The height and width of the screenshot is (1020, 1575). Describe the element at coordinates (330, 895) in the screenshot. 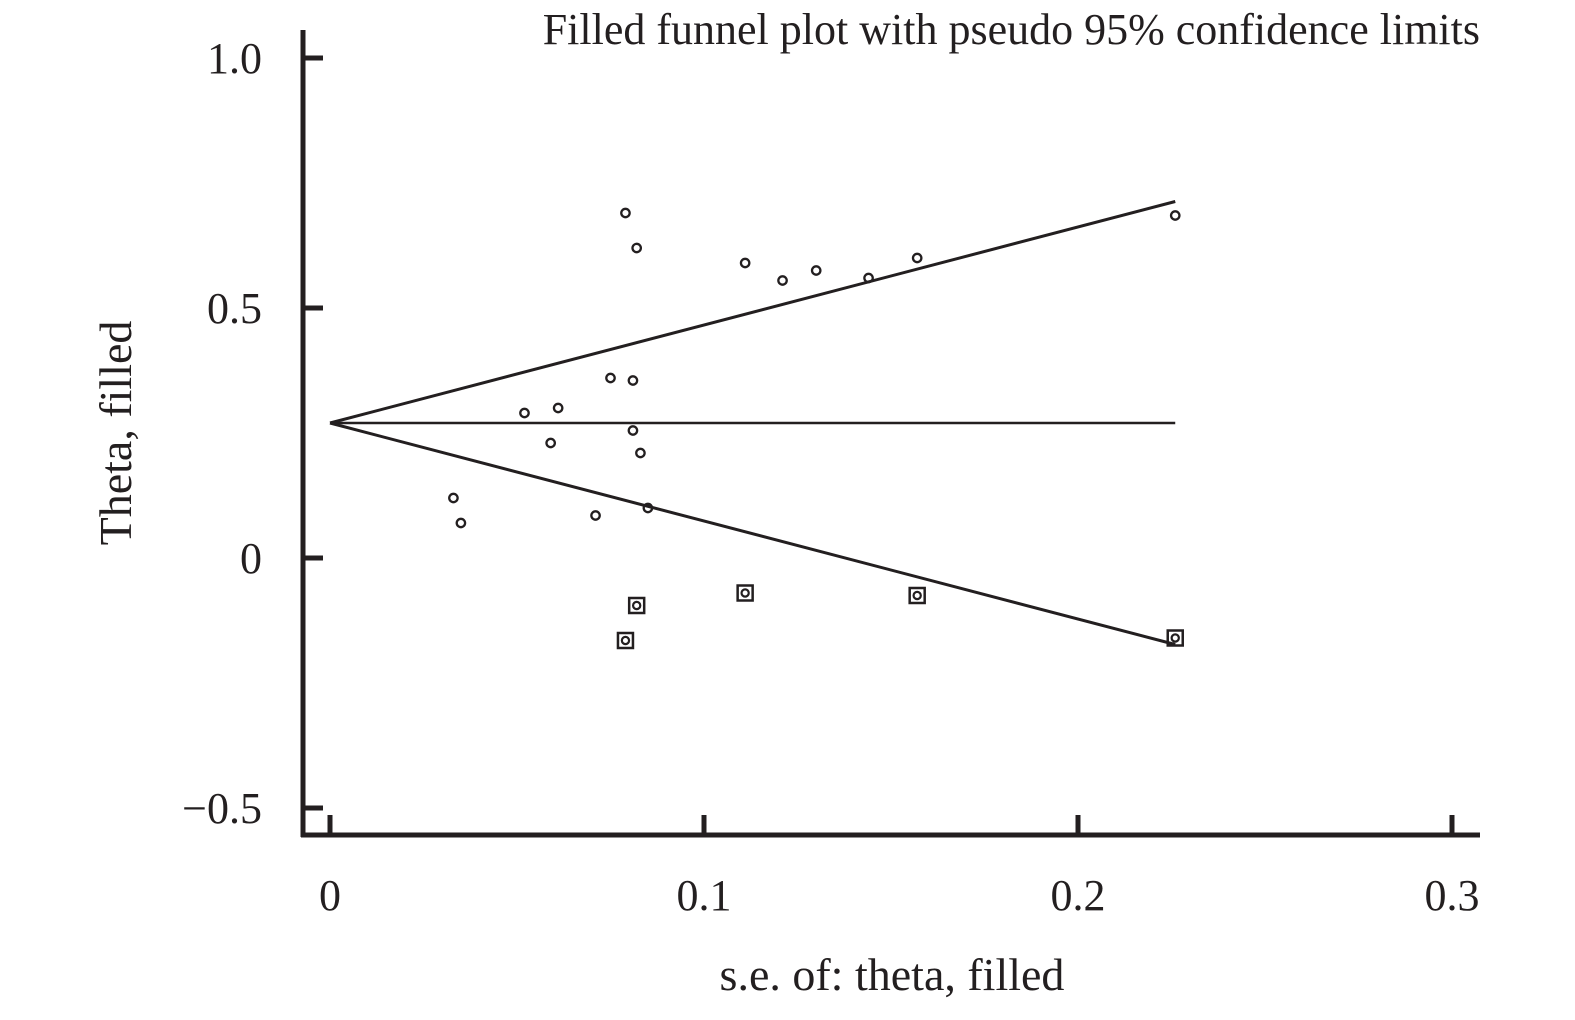

I see `x-tick-label: 0` at that location.